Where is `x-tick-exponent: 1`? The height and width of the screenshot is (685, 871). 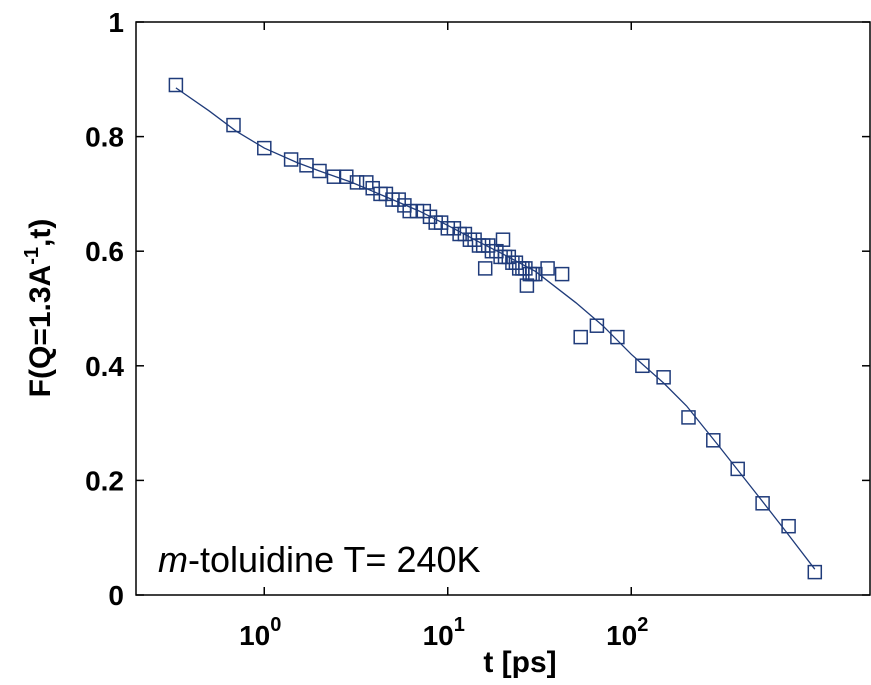
x-tick-exponent: 1 is located at coordinates (459, 625).